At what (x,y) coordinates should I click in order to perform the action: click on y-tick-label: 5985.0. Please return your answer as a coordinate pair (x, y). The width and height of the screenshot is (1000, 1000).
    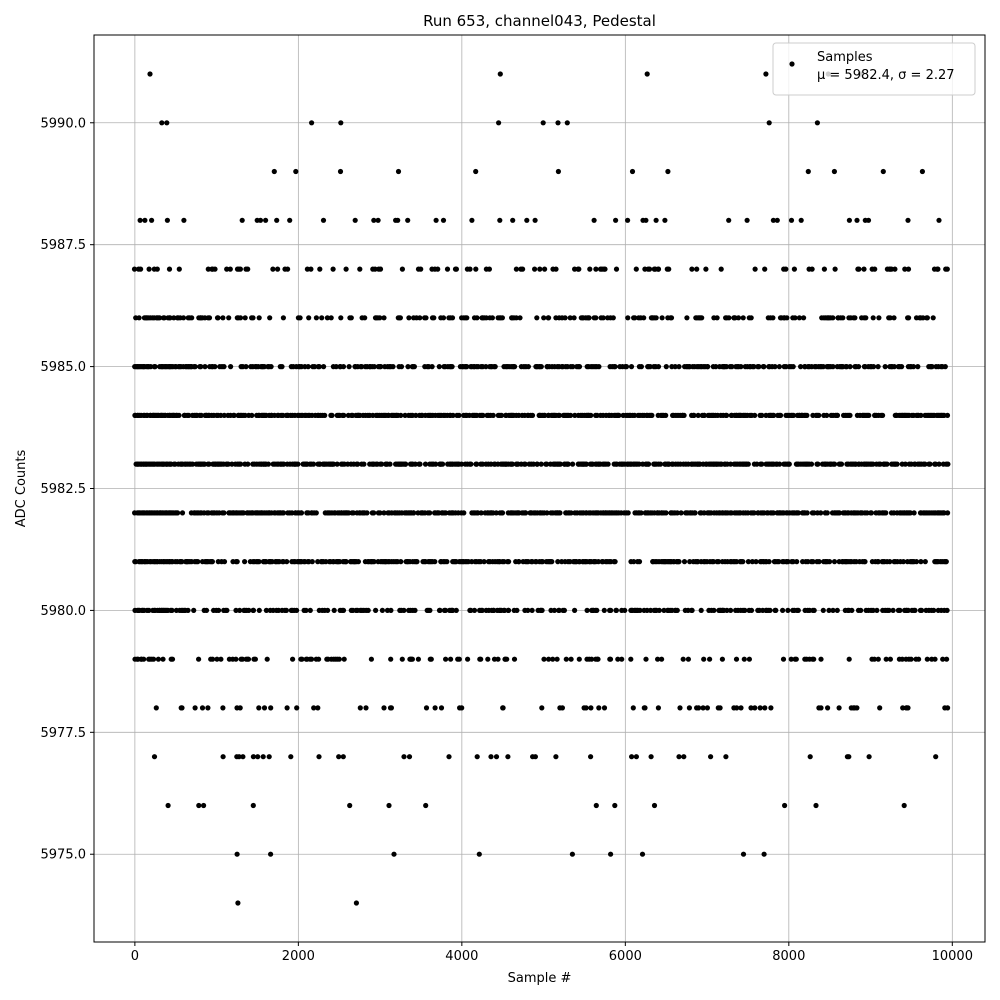
    Looking at the image, I should click on (64, 367).